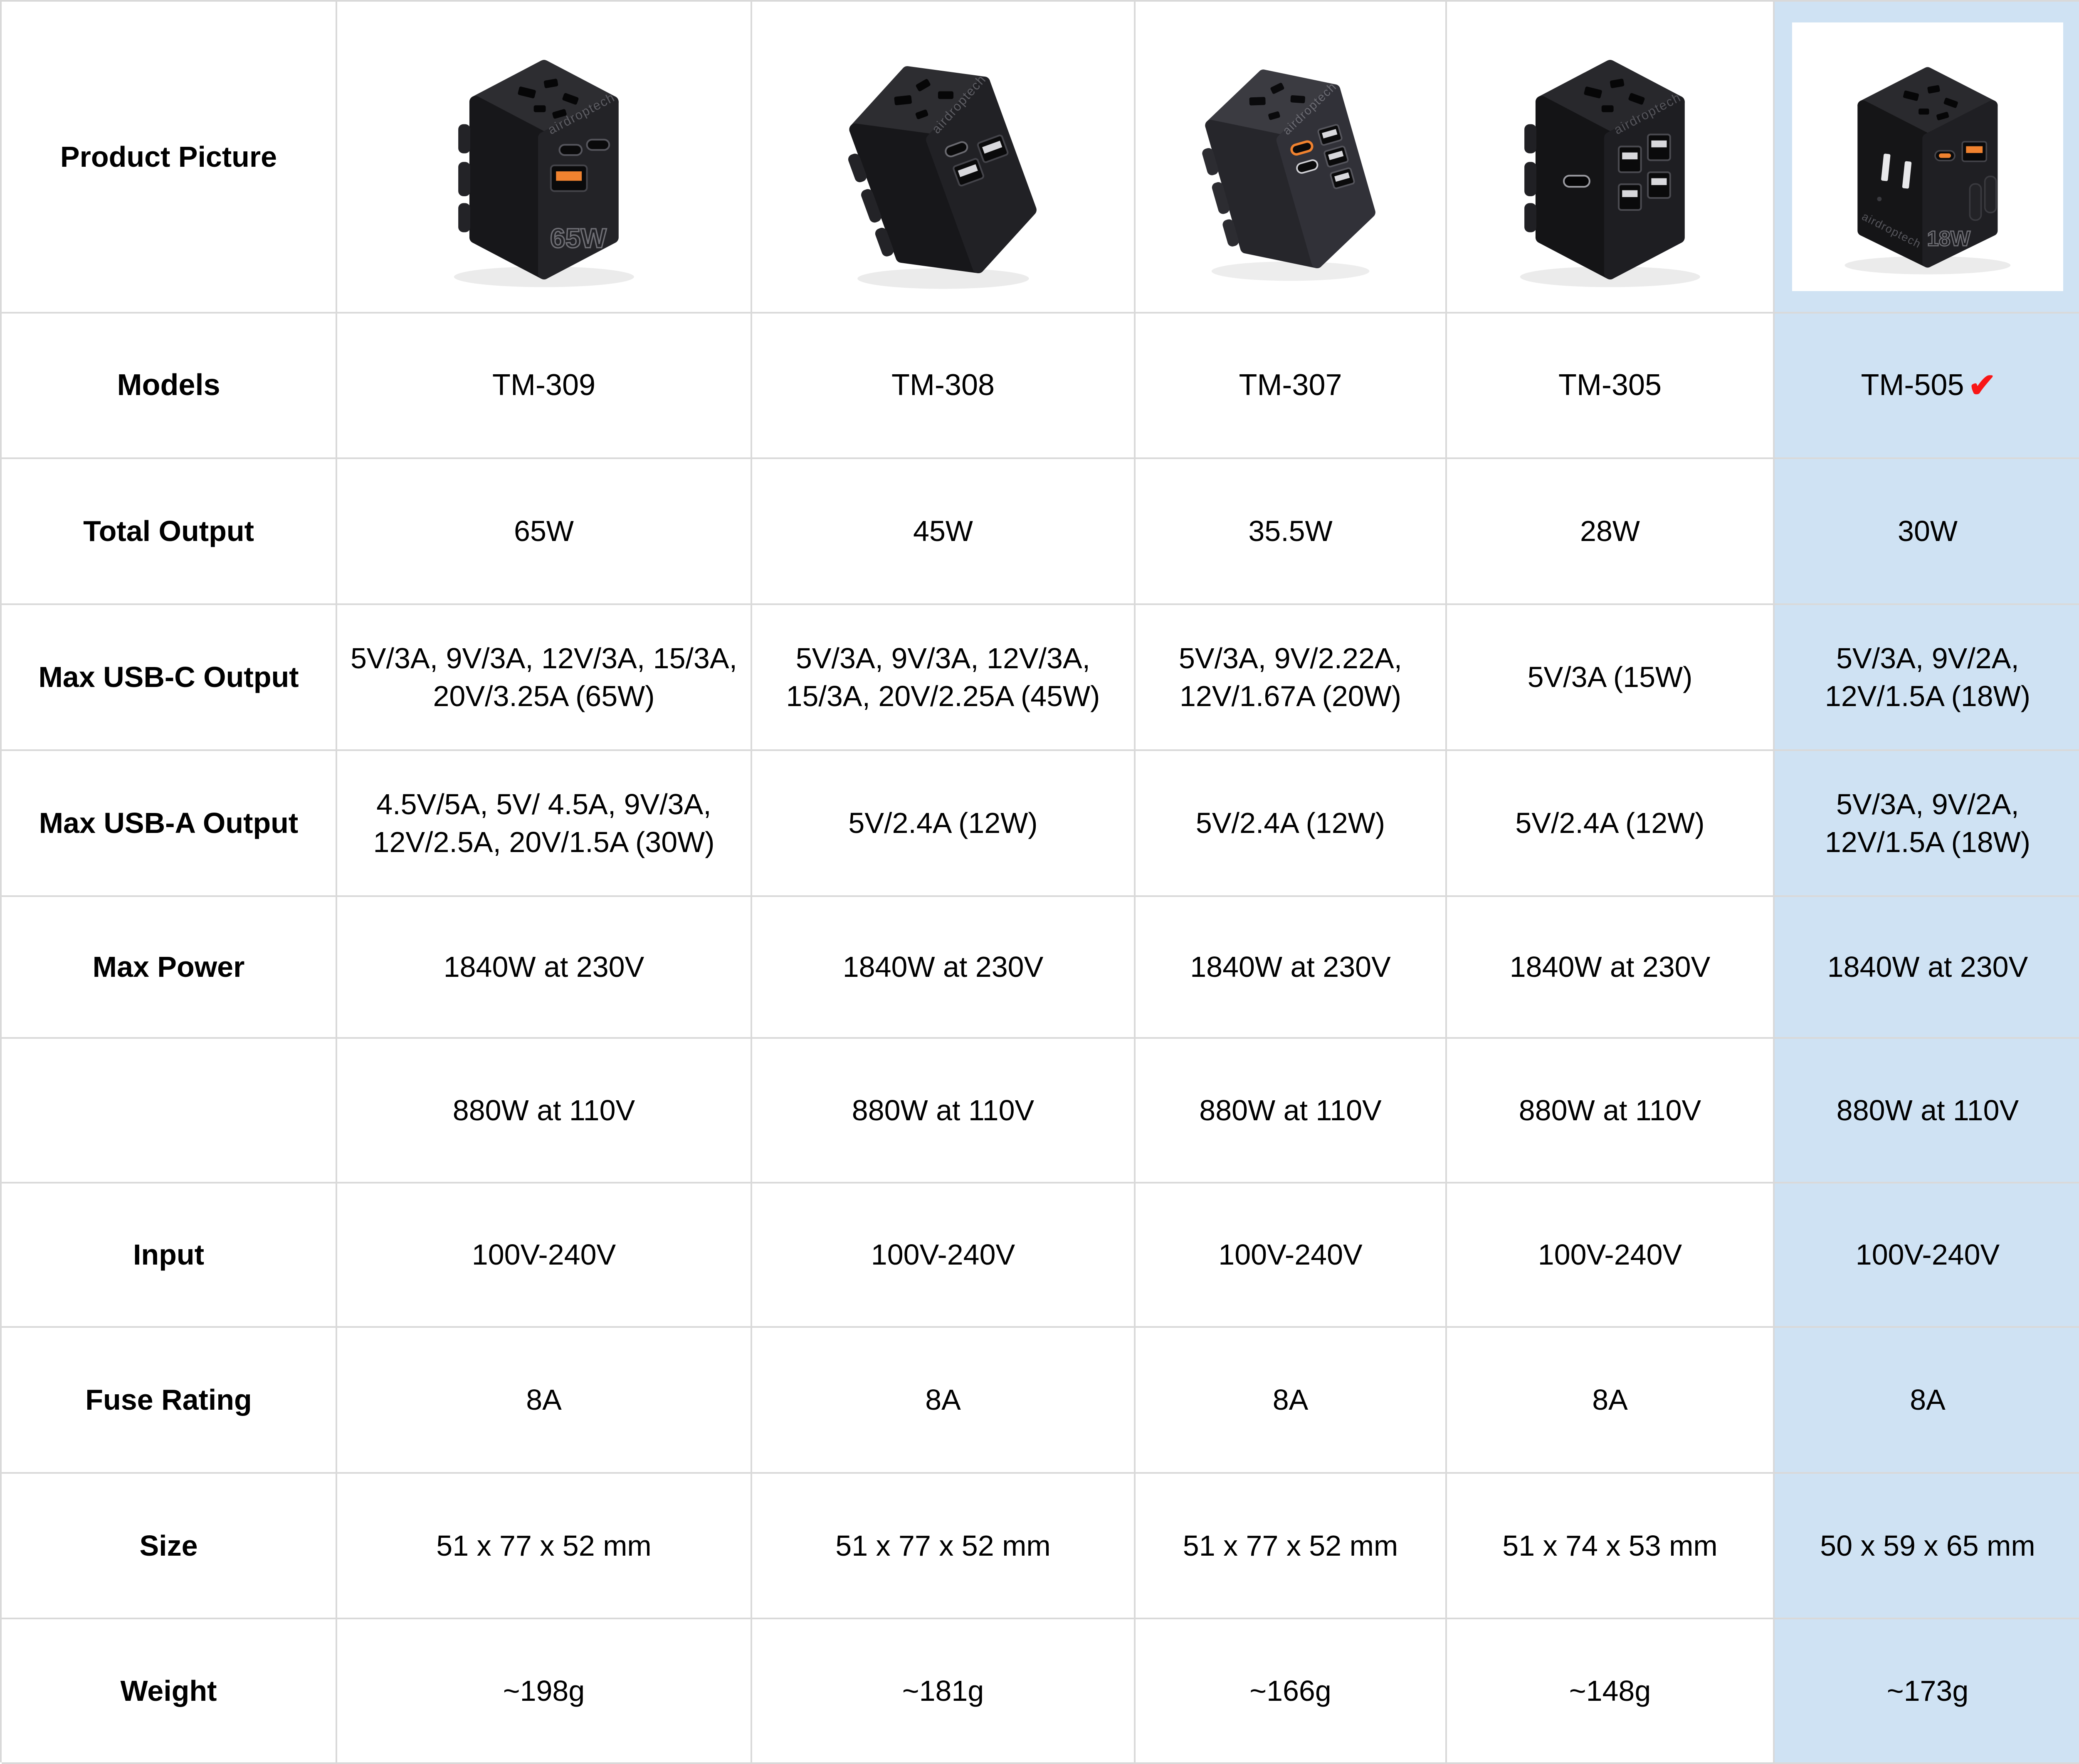 The width and height of the screenshot is (2079, 1764). Describe the element at coordinates (1927, 1401) in the screenshot. I see `tm-505-fuse-rating: 8A` at that location.